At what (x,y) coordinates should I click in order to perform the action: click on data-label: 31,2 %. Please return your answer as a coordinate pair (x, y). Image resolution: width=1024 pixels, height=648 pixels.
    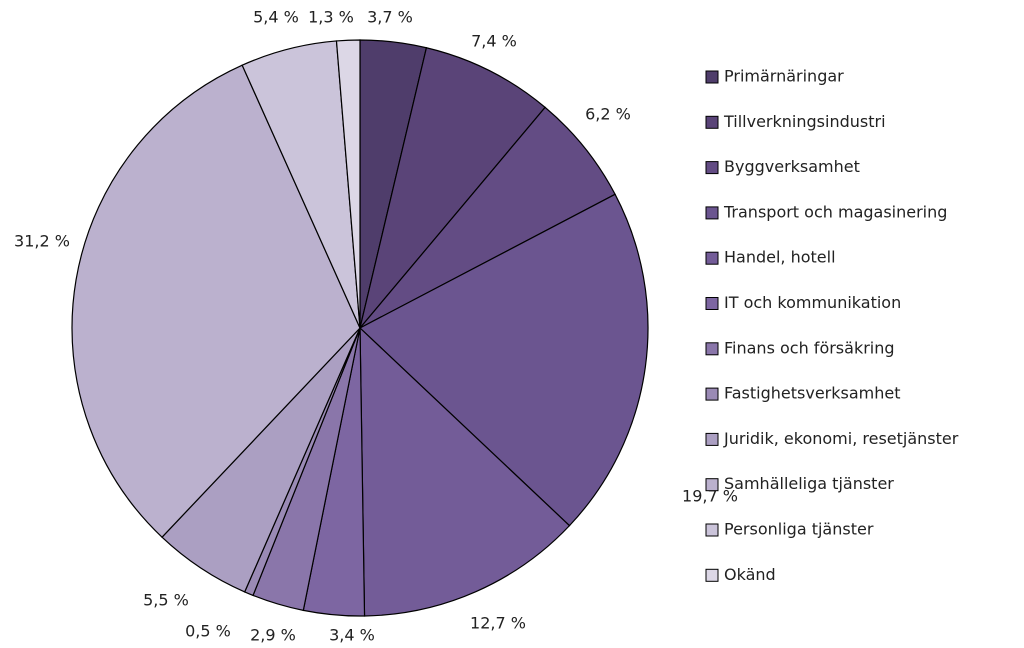
    Looking at the image, I should click on (42, 241).